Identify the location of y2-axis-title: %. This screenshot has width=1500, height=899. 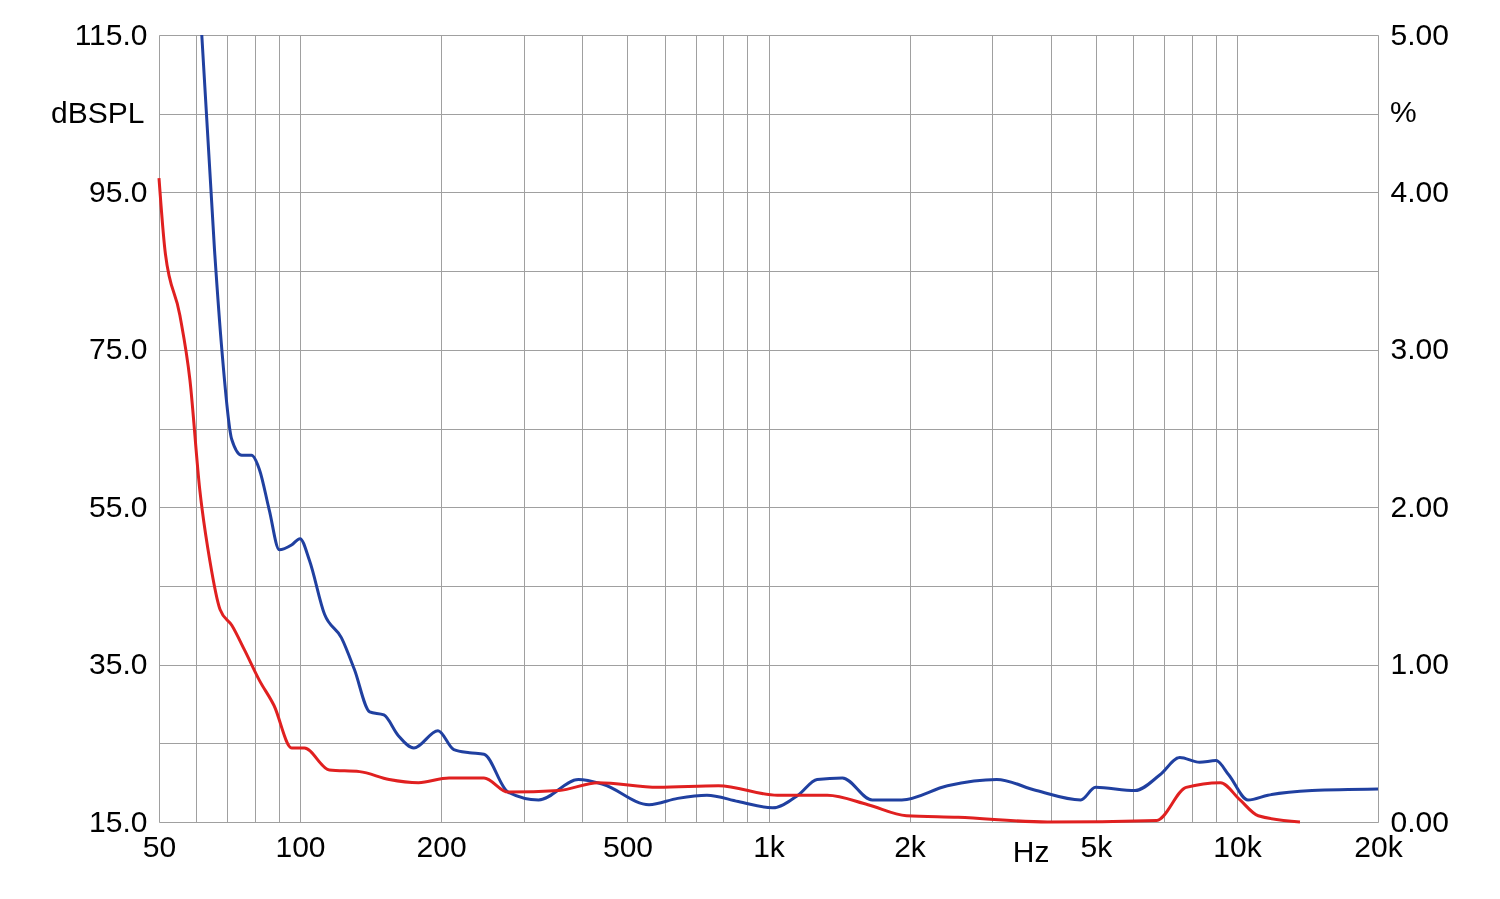
(1403, 111).